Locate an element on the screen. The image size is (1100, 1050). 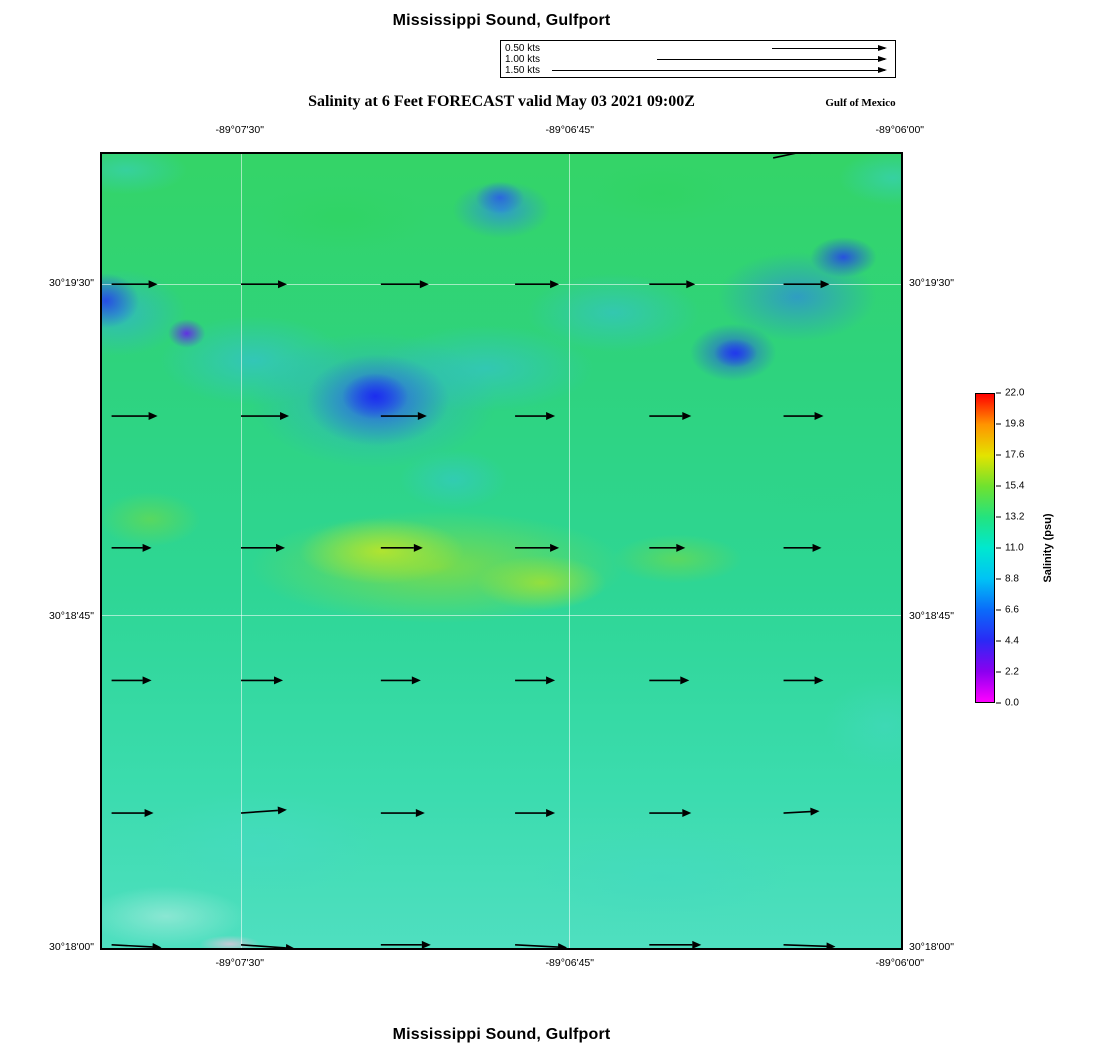
colorbar-tick-label: 22.0 is located at coordinates (1015, 393).